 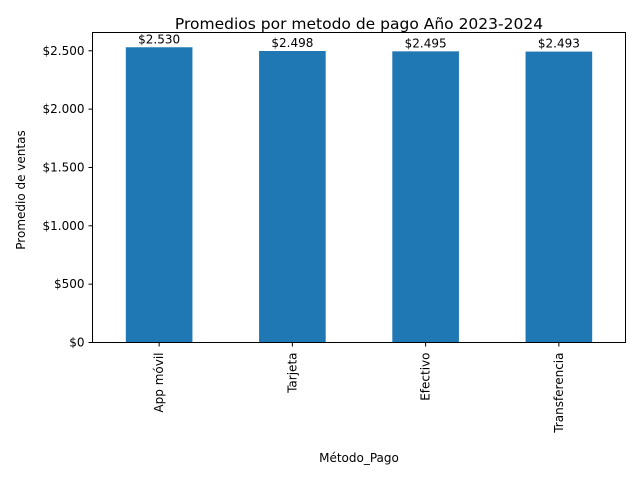 What do you see at coordinates (159, 39) in the screenshot?
I see `data-label: $2.530` at bounding box center [159, 39].